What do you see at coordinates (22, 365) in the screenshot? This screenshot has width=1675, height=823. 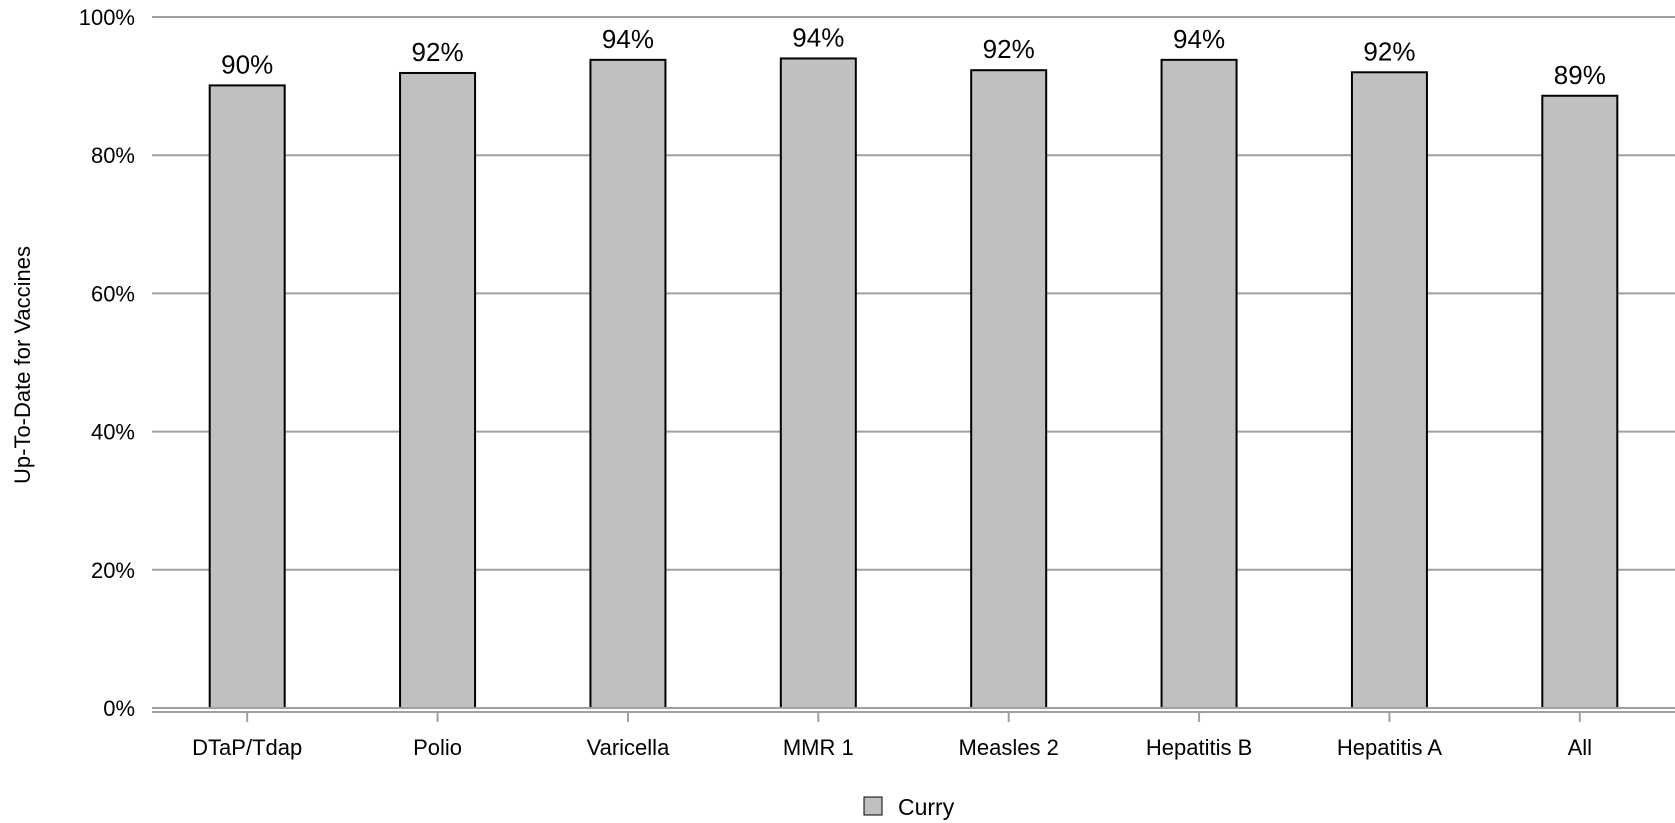 I see `y-axis-title: Up-To-Date for Vaccines` at bounding box center [22, 365].